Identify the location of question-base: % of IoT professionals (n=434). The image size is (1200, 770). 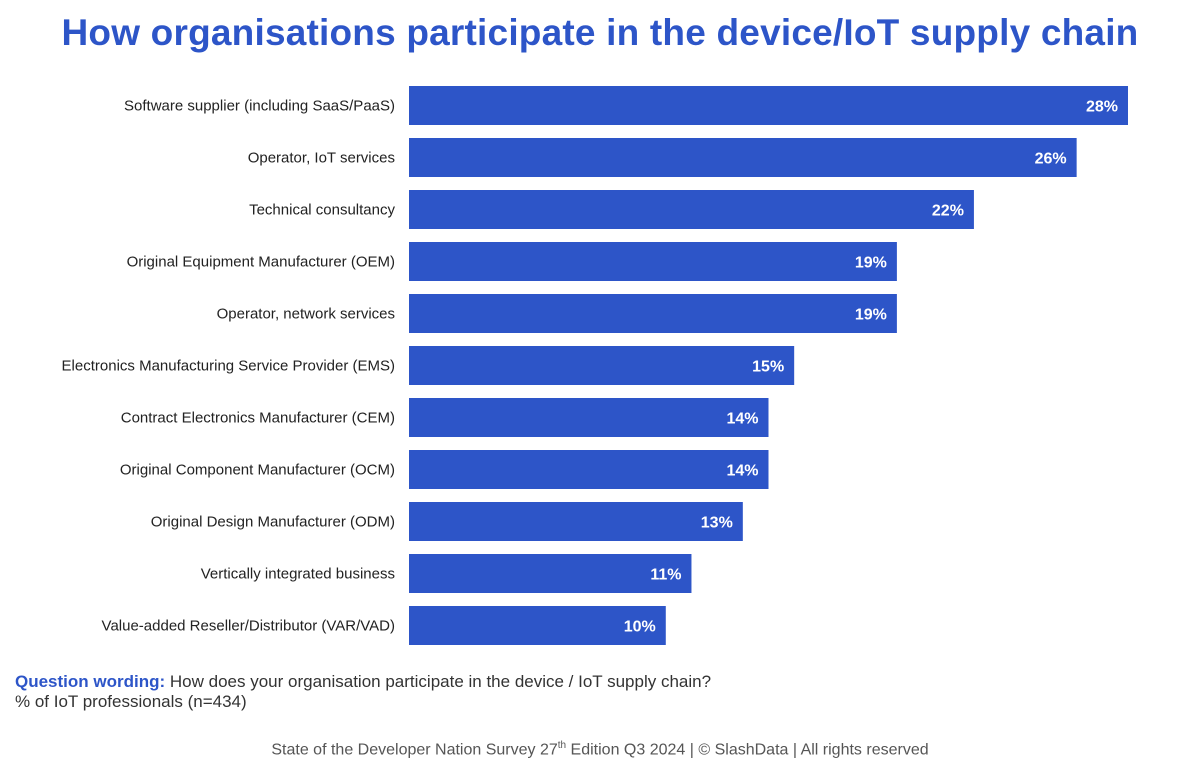
(131, 701).